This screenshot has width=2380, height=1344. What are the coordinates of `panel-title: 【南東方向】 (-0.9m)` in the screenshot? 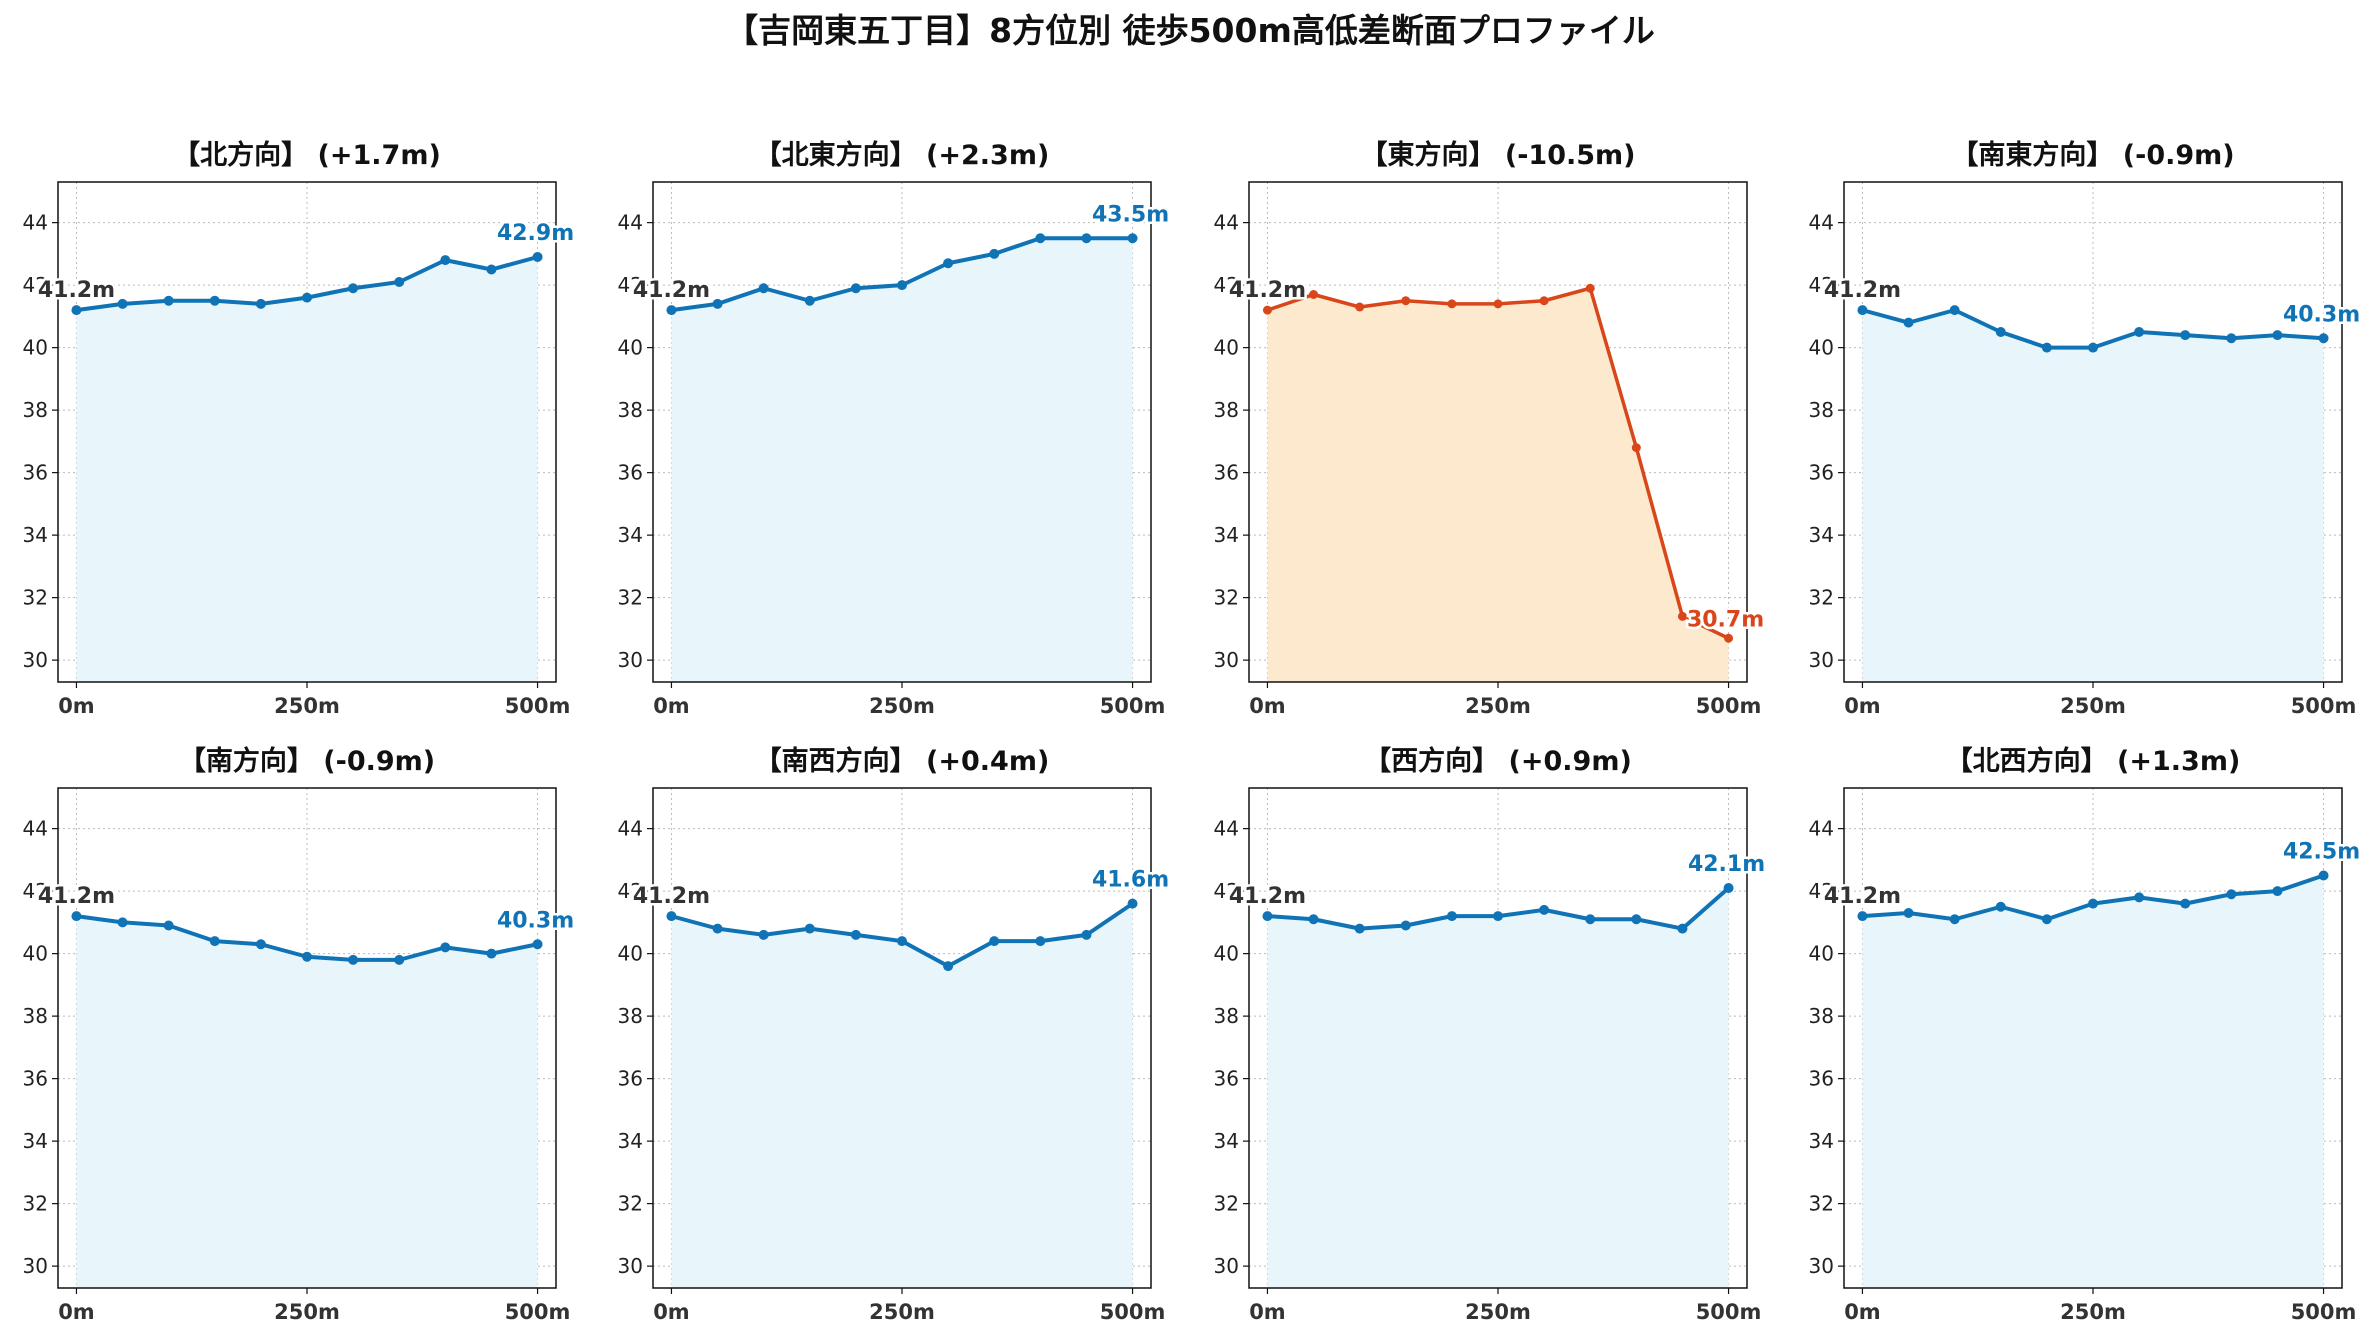 It's located at (2092, 155).